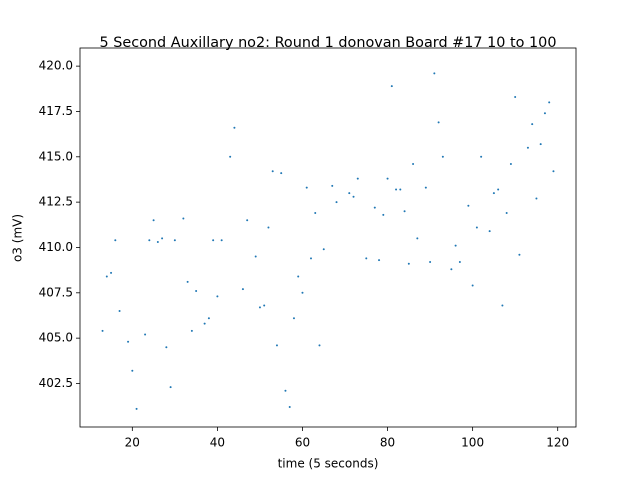  I want to click on x-tick-label: 60, so click(302, 443).